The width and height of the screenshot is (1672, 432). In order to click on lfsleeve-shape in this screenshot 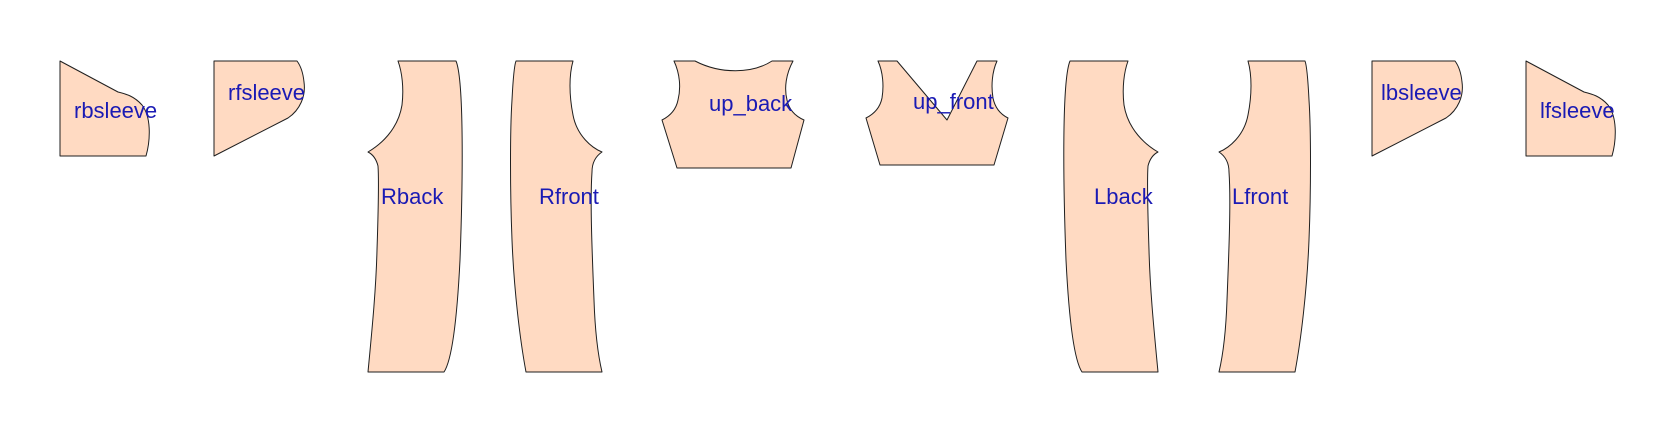, I will do `click(1570, 108)`.